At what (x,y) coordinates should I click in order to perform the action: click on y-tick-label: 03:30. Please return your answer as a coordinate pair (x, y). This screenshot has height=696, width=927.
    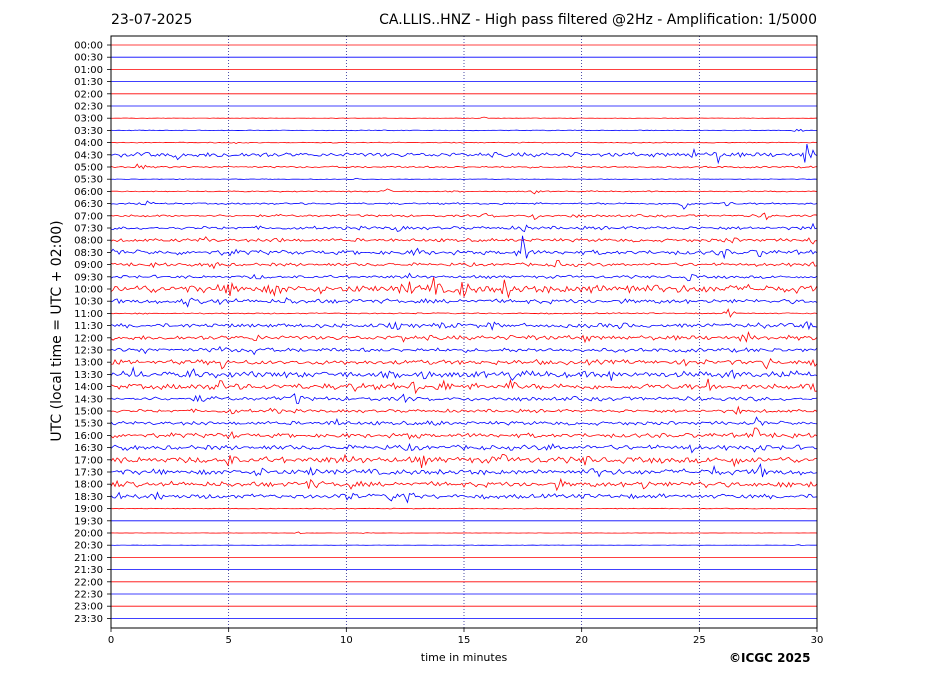
    Looking at the image, I should click on (88, 131).